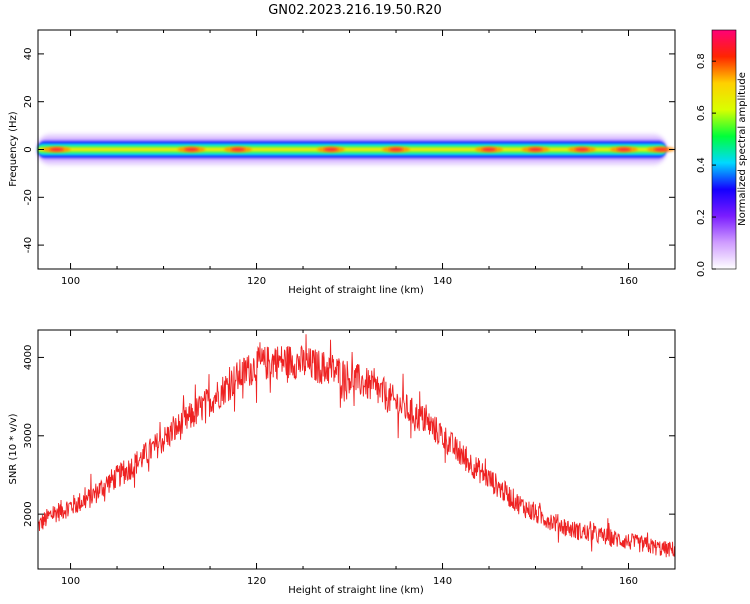 This screenshot has height=604, width=750. What do you see at coordinates (355, 10) in the screenshot?
I see `figure-title: GN02.2023.216.19.50.R20` at bounding box center [355, 10].